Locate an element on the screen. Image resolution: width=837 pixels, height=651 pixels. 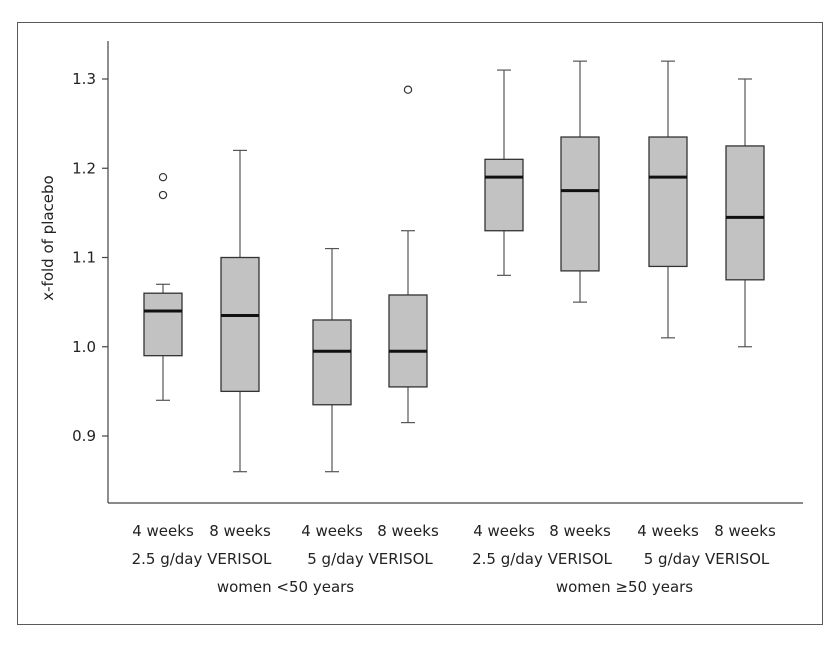
y-tick-label: 1.1 is located at coordinates (84, 258).